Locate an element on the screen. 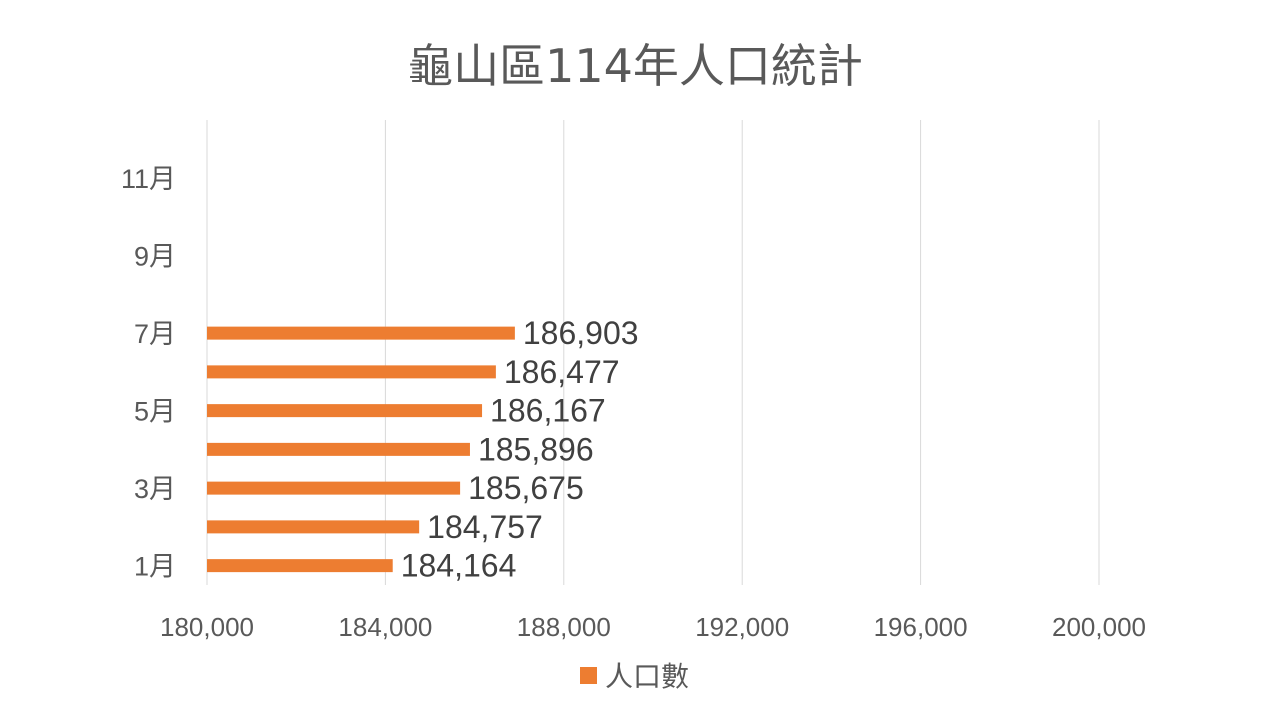 The width and height of the screenshot is (1280, 720). legend: 人口數 is located at coordinates (634, 676).